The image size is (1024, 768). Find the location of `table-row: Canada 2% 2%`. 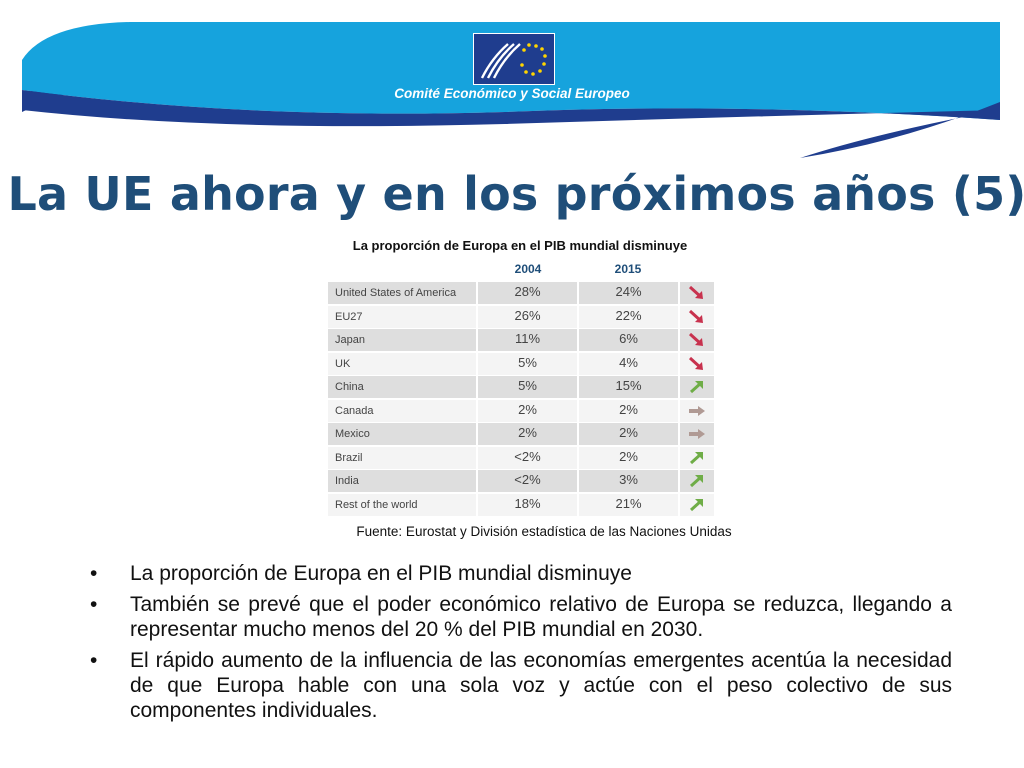

table-row: Canada 2% 2% is located at coordinates (521, 410).